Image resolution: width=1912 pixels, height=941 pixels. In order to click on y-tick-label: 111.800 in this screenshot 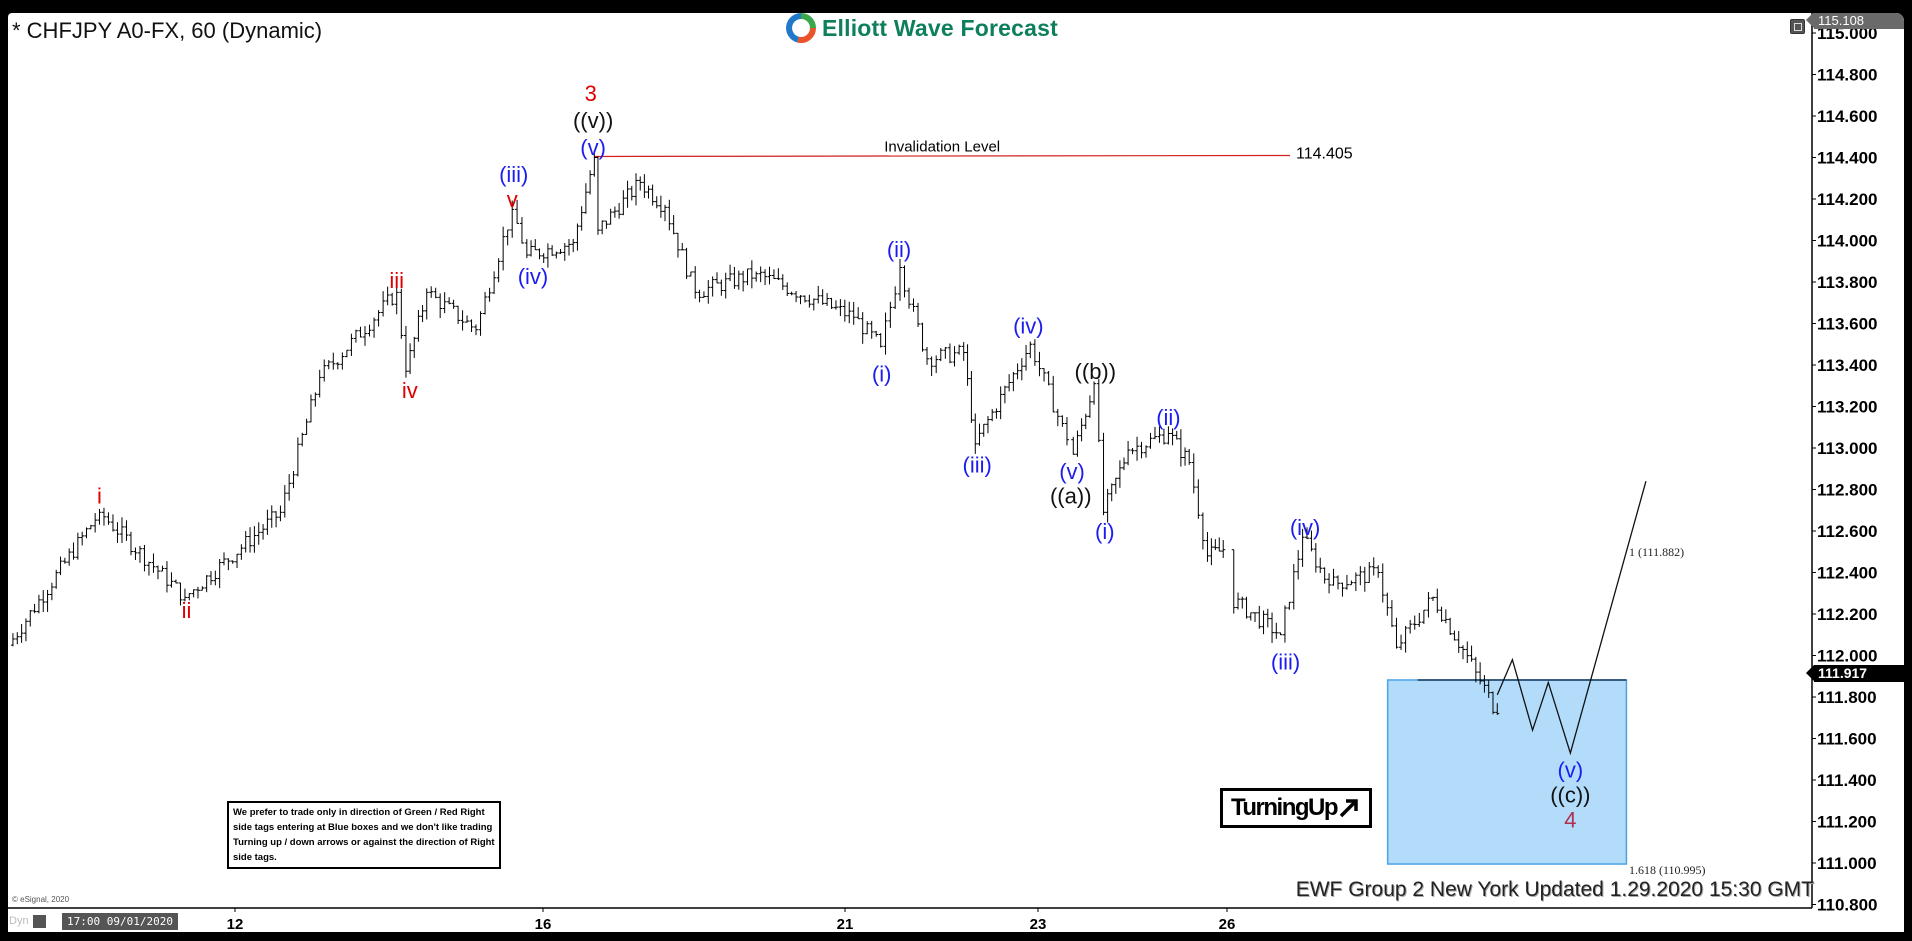, I will do `click(1847, 697)`.